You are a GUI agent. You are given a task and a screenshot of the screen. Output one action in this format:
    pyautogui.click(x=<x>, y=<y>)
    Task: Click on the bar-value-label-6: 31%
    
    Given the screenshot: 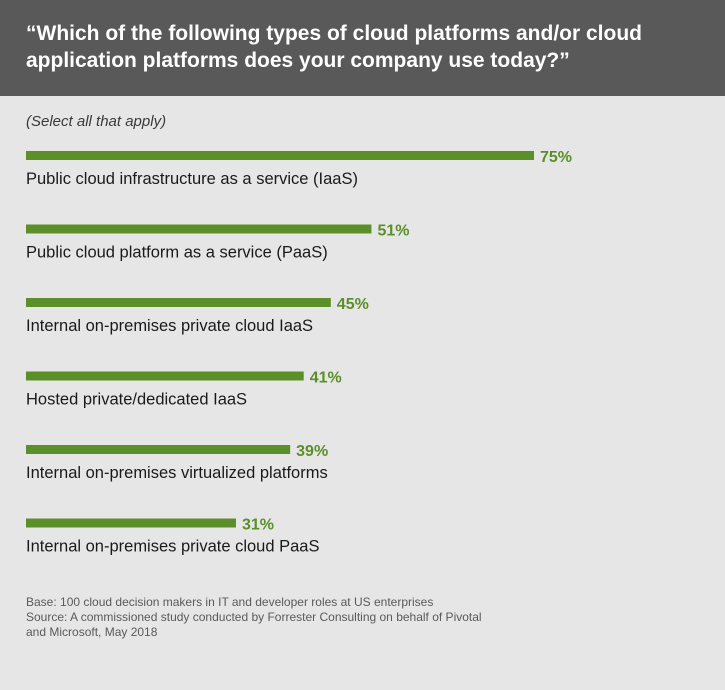 What is the action you would take?
    pyautogui.click(x=258, y=525)
    